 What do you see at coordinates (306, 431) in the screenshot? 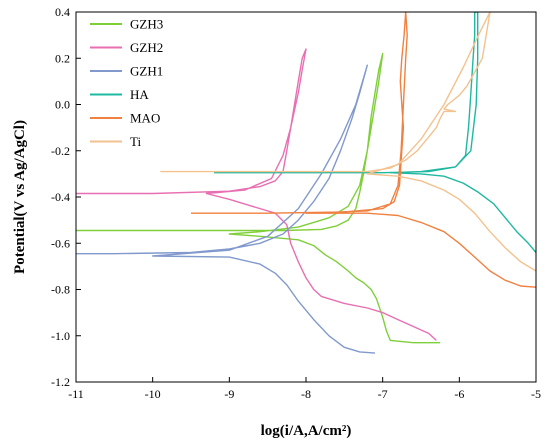
I see `x-axis-title: log(i/A,A/cm²)` at bounding box center [306, 431].